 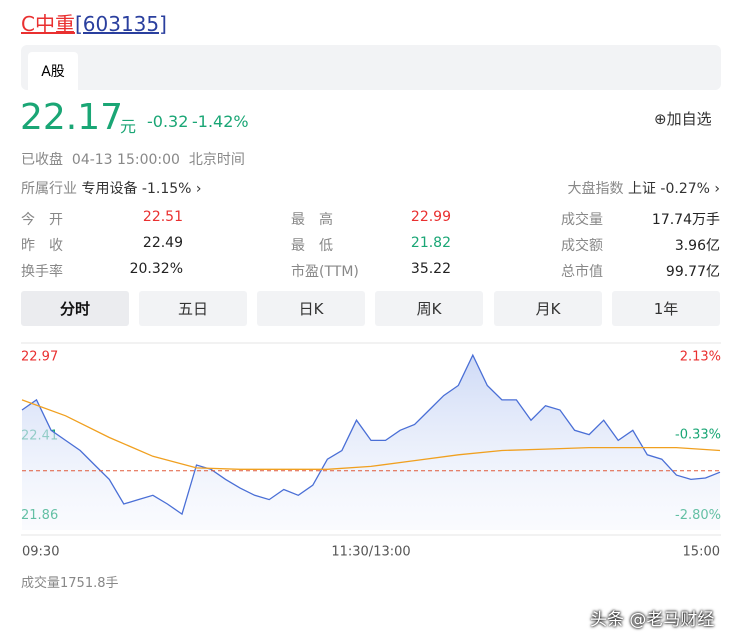 What do you see at coordinates (595, 189) in the screenshot?
I see `index-label: 大盘指数` at bounding box center [595, 189].